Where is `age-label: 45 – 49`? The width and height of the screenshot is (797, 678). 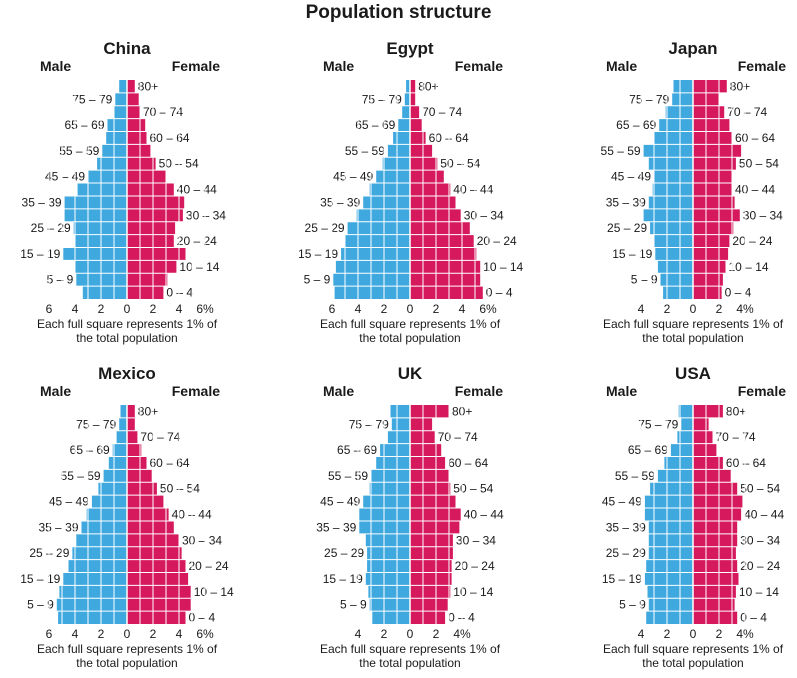
age-label: 45 – 49 is located at coordinates (631, 177).